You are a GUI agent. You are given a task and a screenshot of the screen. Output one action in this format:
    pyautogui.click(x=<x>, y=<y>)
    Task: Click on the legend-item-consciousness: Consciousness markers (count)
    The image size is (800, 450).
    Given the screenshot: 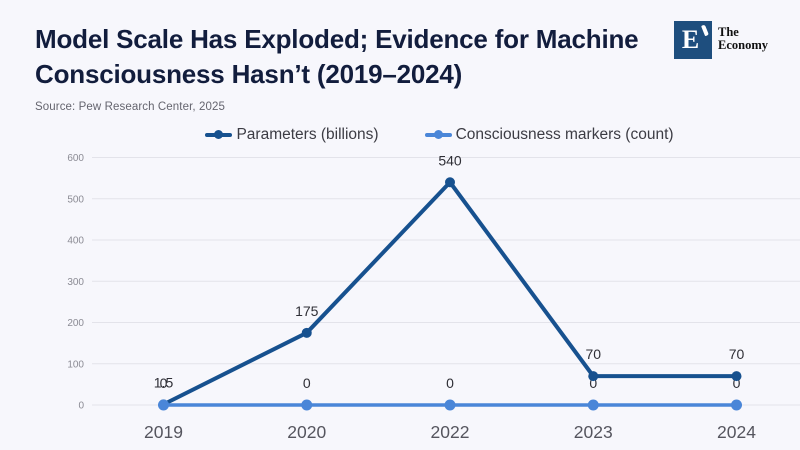 What is the action you would take?
    pyautogui.click(x=549, y=135)
    